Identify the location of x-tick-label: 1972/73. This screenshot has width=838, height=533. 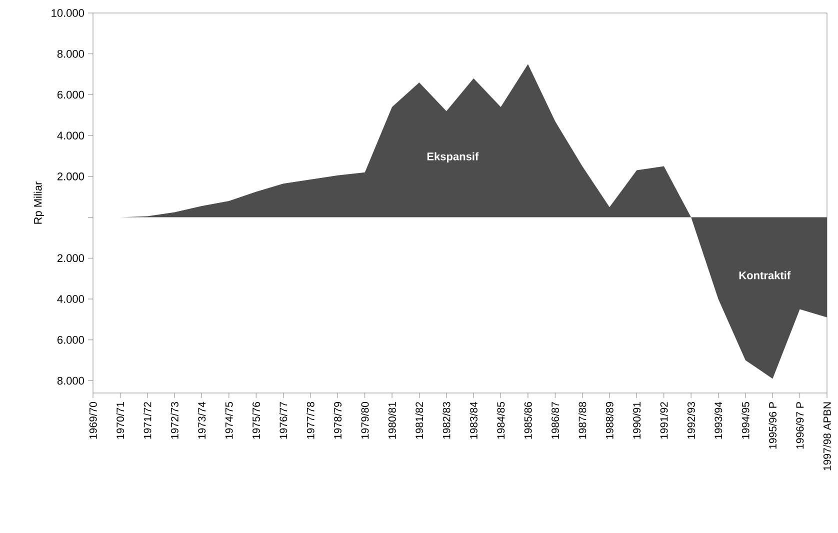
(174, 420).